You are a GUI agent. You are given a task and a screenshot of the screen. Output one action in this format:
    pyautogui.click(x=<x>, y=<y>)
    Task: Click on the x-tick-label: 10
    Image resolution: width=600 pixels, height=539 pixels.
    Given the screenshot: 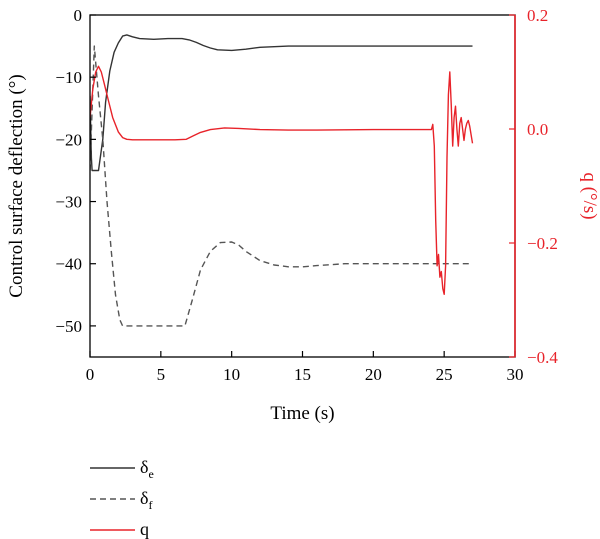 What is the action you would take?
    pyautogui.click(x=231, y=374)
    